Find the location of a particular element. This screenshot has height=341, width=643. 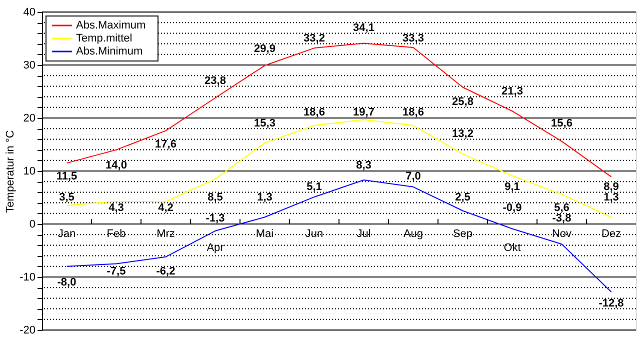

data-label: -8,0 is located at coordinates (66, 282).